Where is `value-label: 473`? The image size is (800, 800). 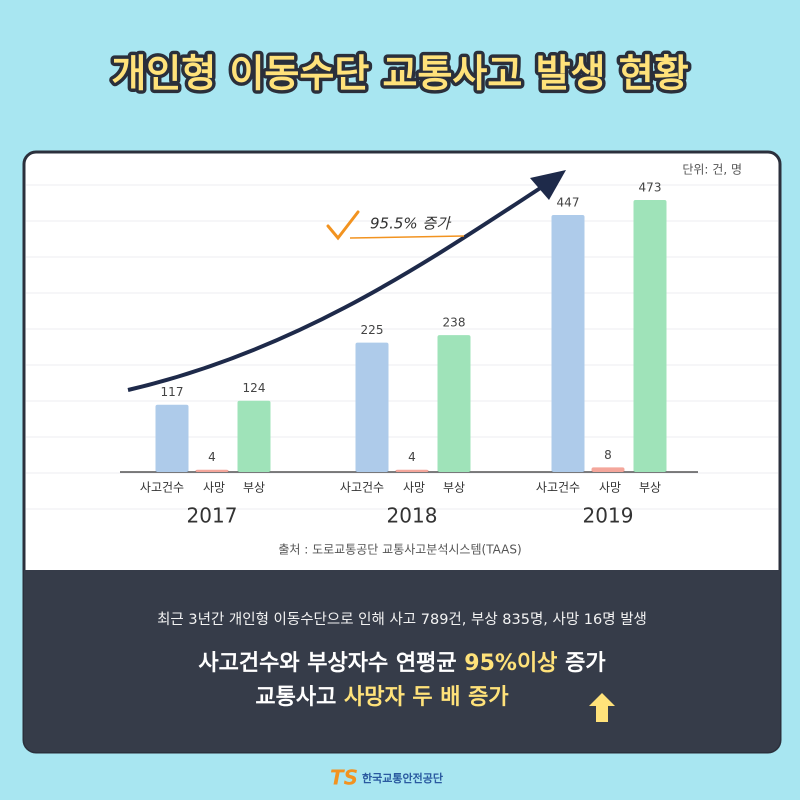 value-label: 473 is located at coordinates (650, 188).